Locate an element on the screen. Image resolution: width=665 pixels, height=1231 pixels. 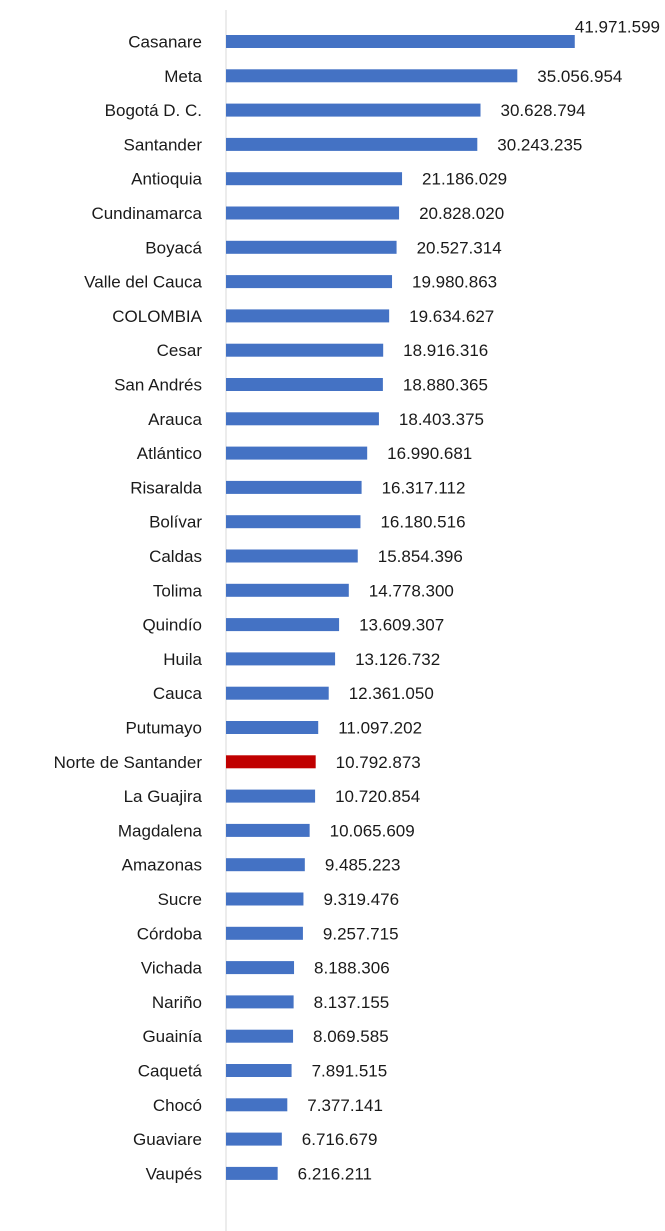
value-label: 10.720.854 is located at coordinates (377, 796).